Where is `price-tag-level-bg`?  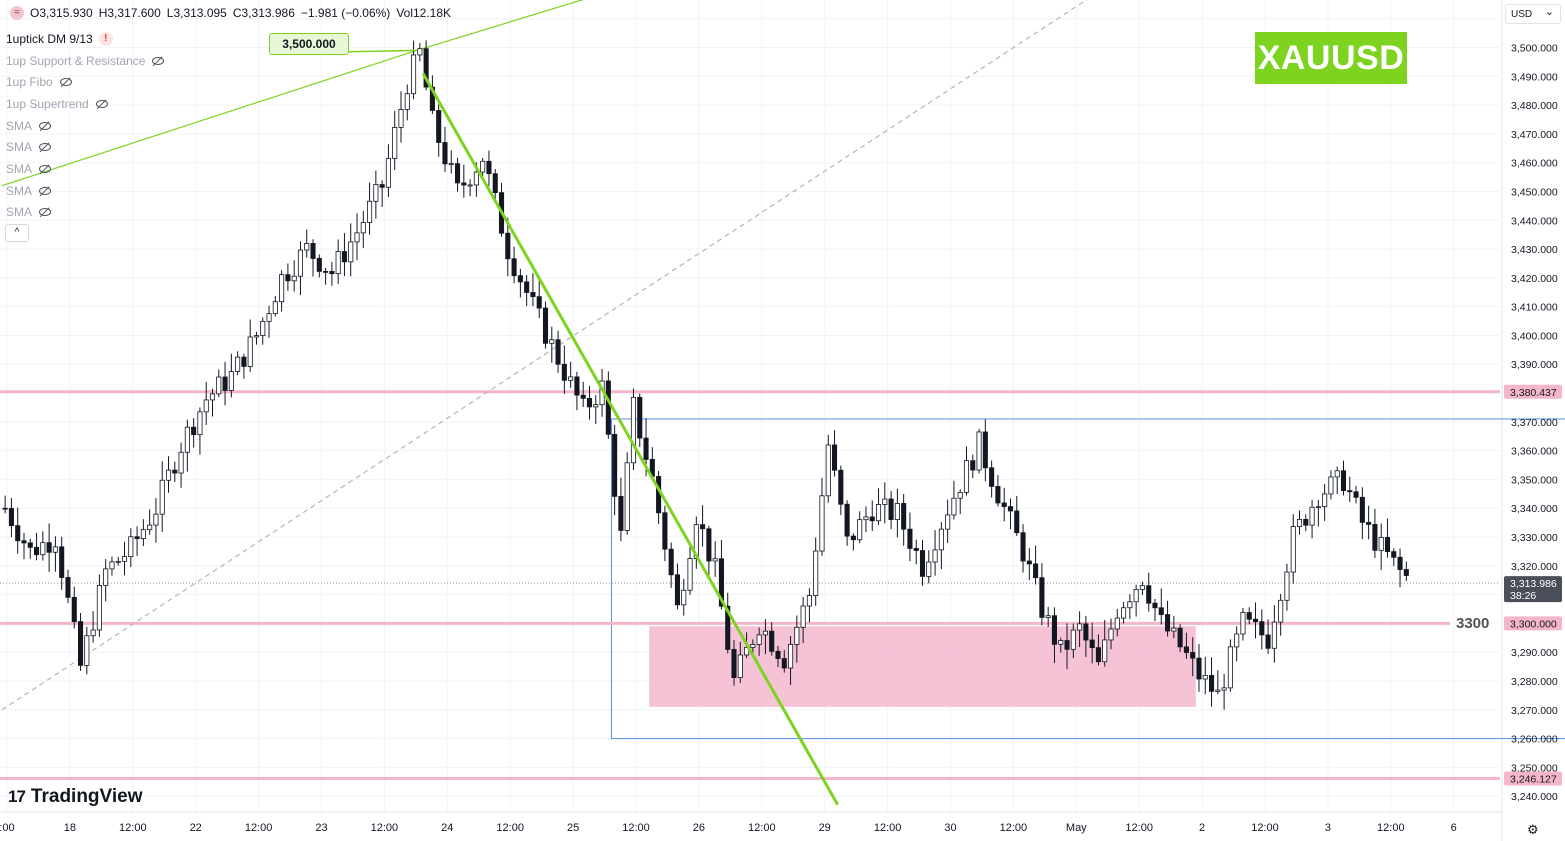
price-tag-level-bg is located at coordinates (1533, 623).